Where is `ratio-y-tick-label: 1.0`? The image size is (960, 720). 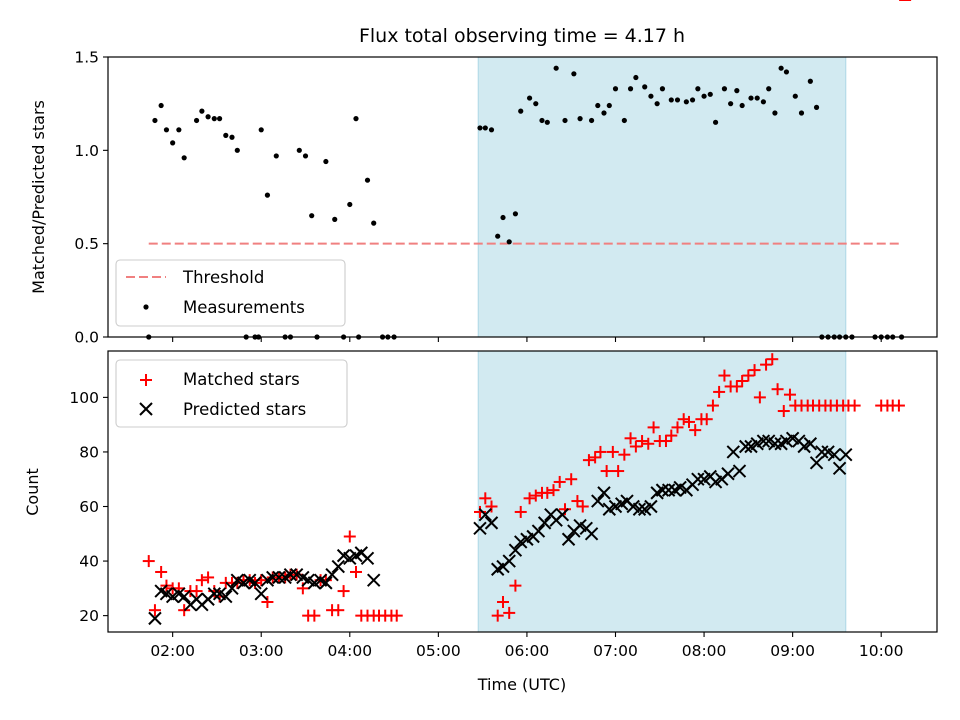
ratio-y-tick-label: 1.0 is located at coordinates (86, 151).